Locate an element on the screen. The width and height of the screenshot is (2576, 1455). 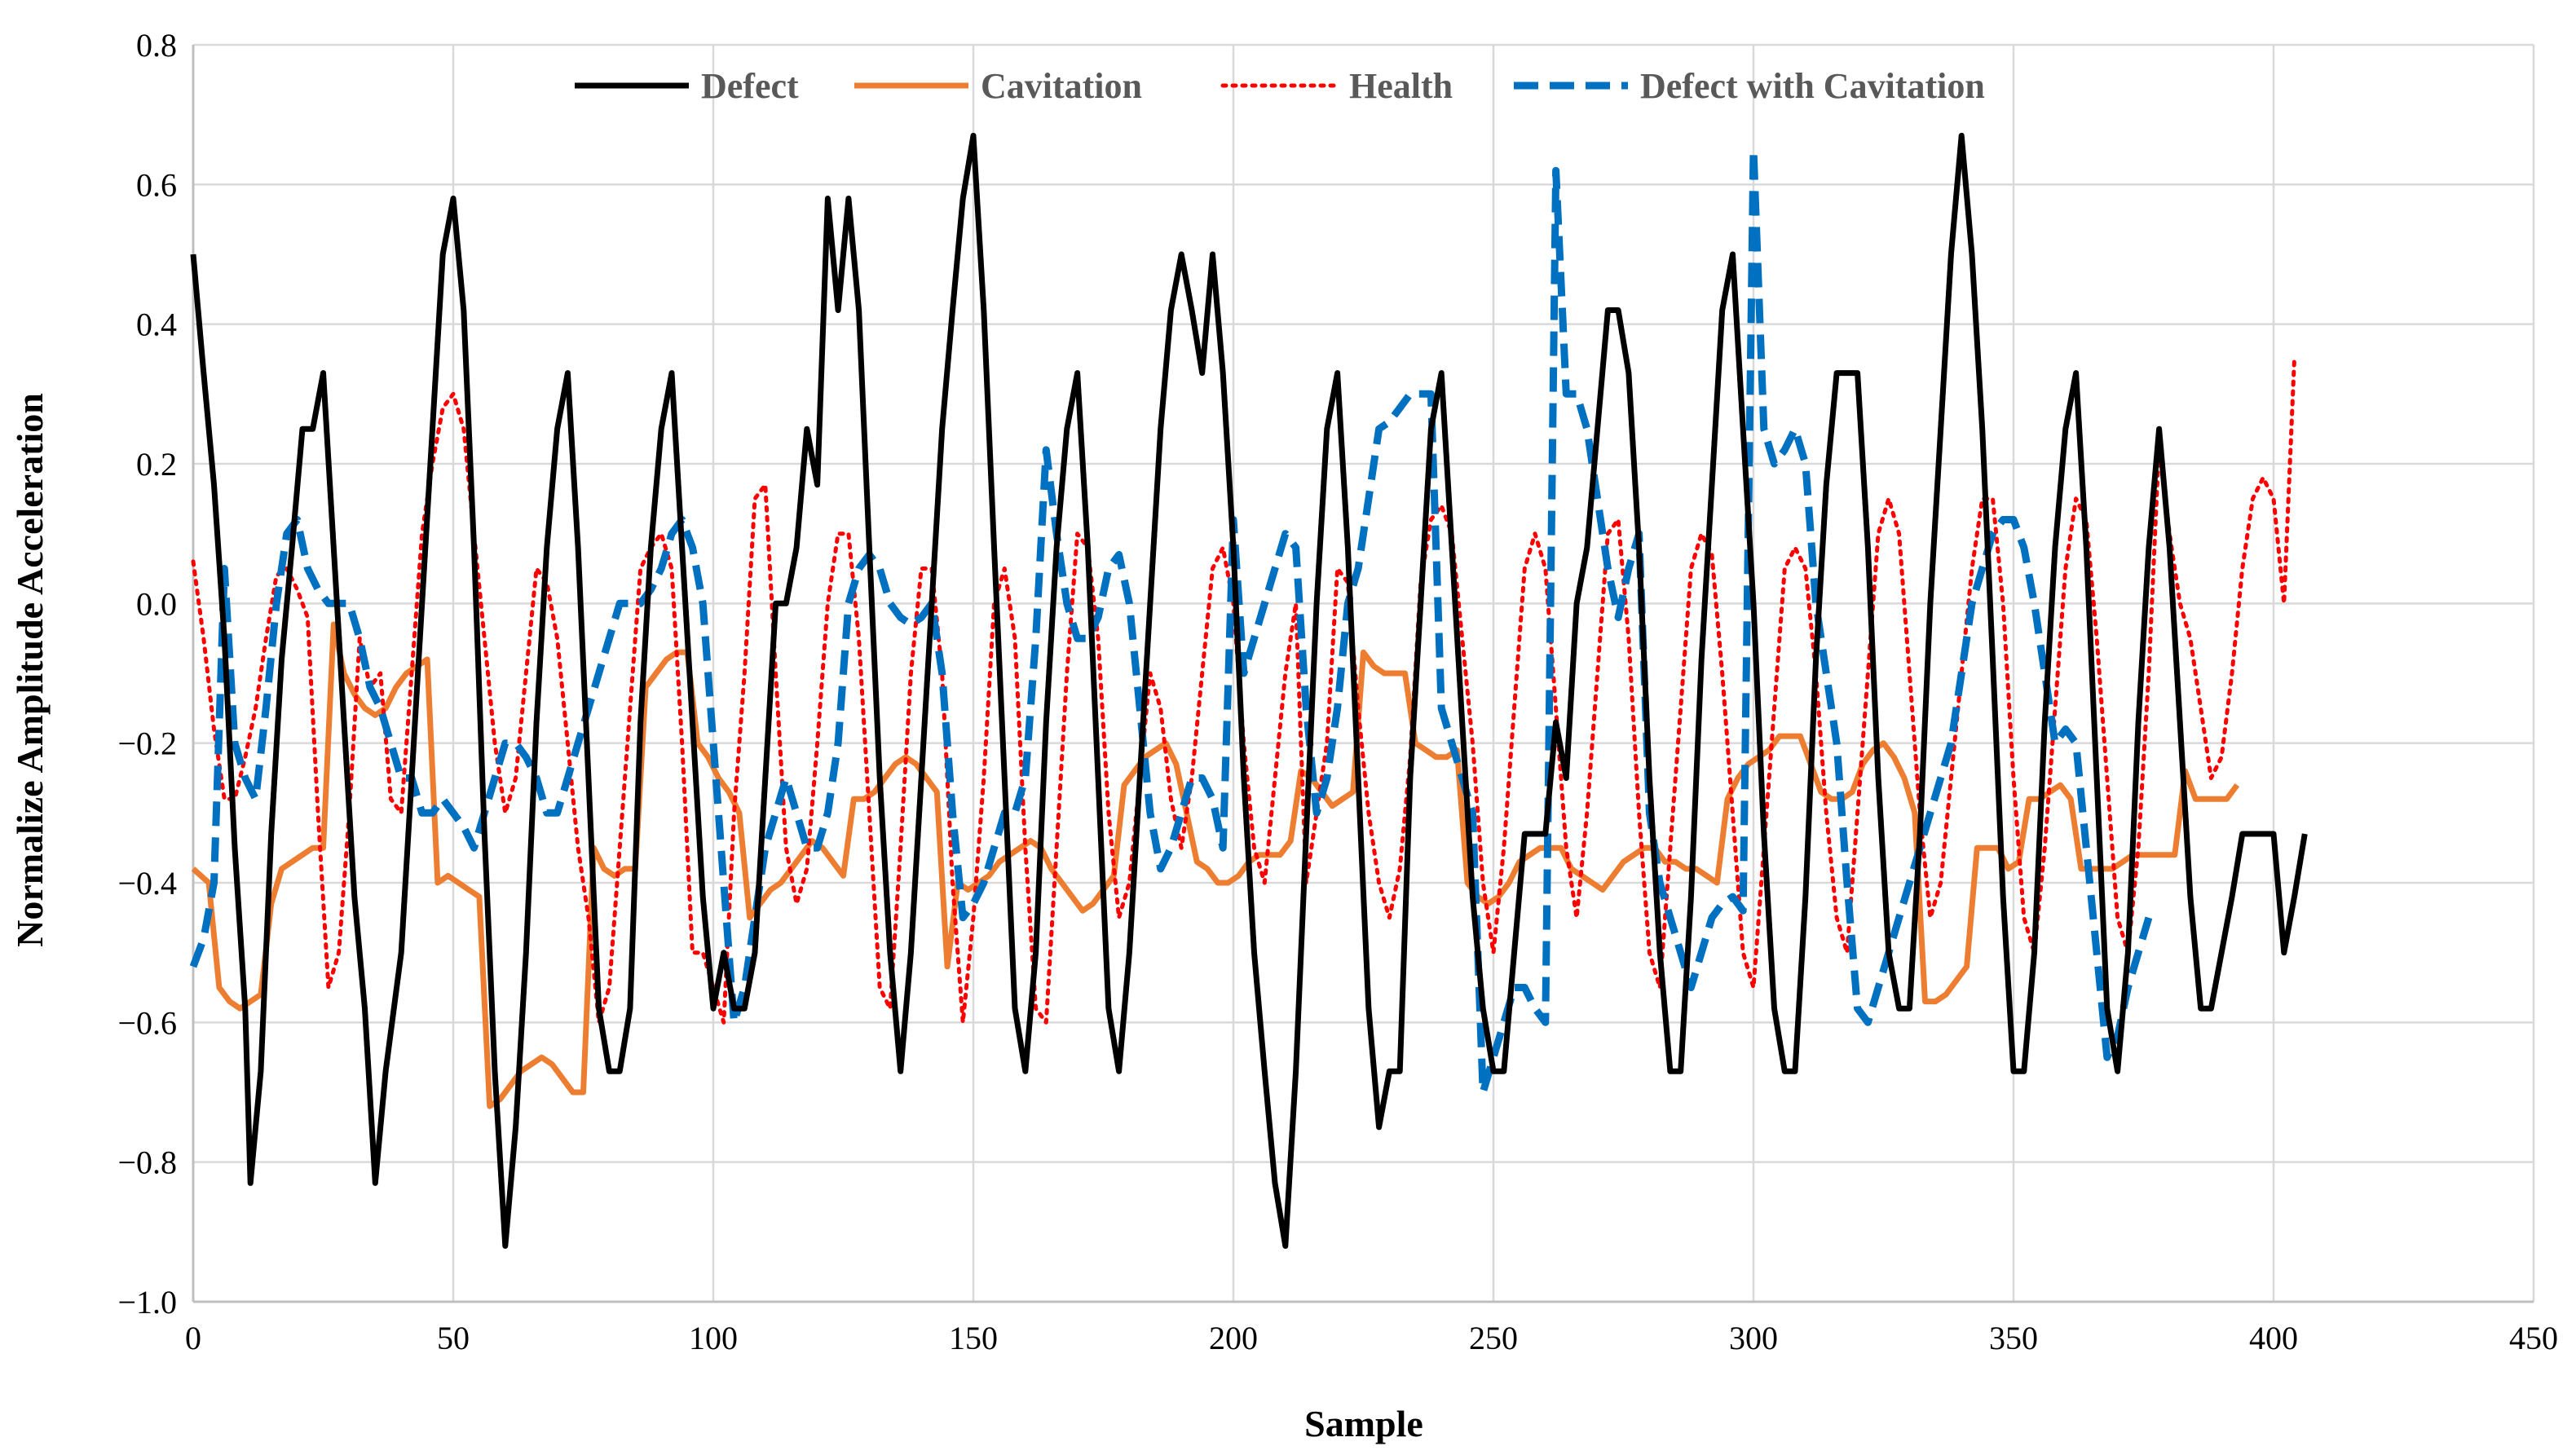
y-tick-label: −1.0 is located at coordinates (147, 1302).